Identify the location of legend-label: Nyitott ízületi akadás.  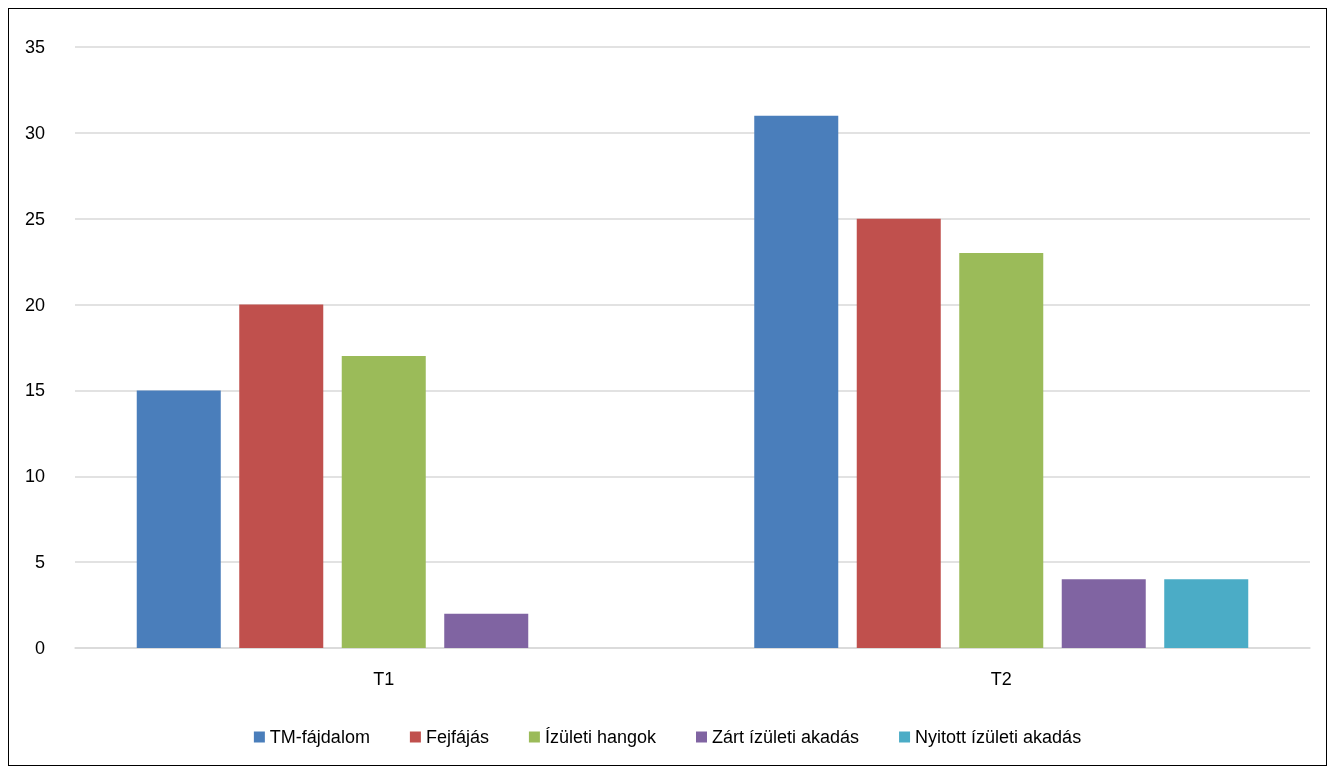
(998, 737).